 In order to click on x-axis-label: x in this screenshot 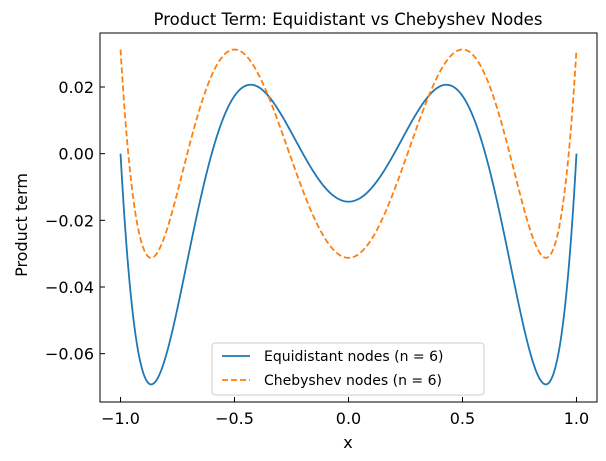, I will do `click(347, 442)`.